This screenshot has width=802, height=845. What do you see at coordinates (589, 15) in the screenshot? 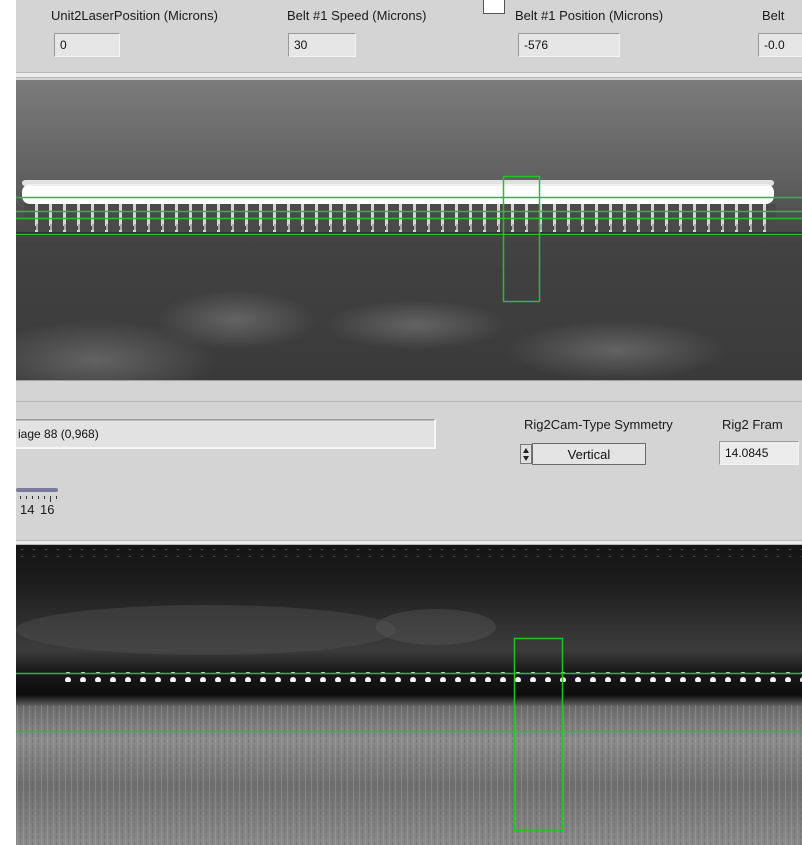
I see `belt1-position-label: Belt #1 Position (Microns)` at bounding box center [589, 15].